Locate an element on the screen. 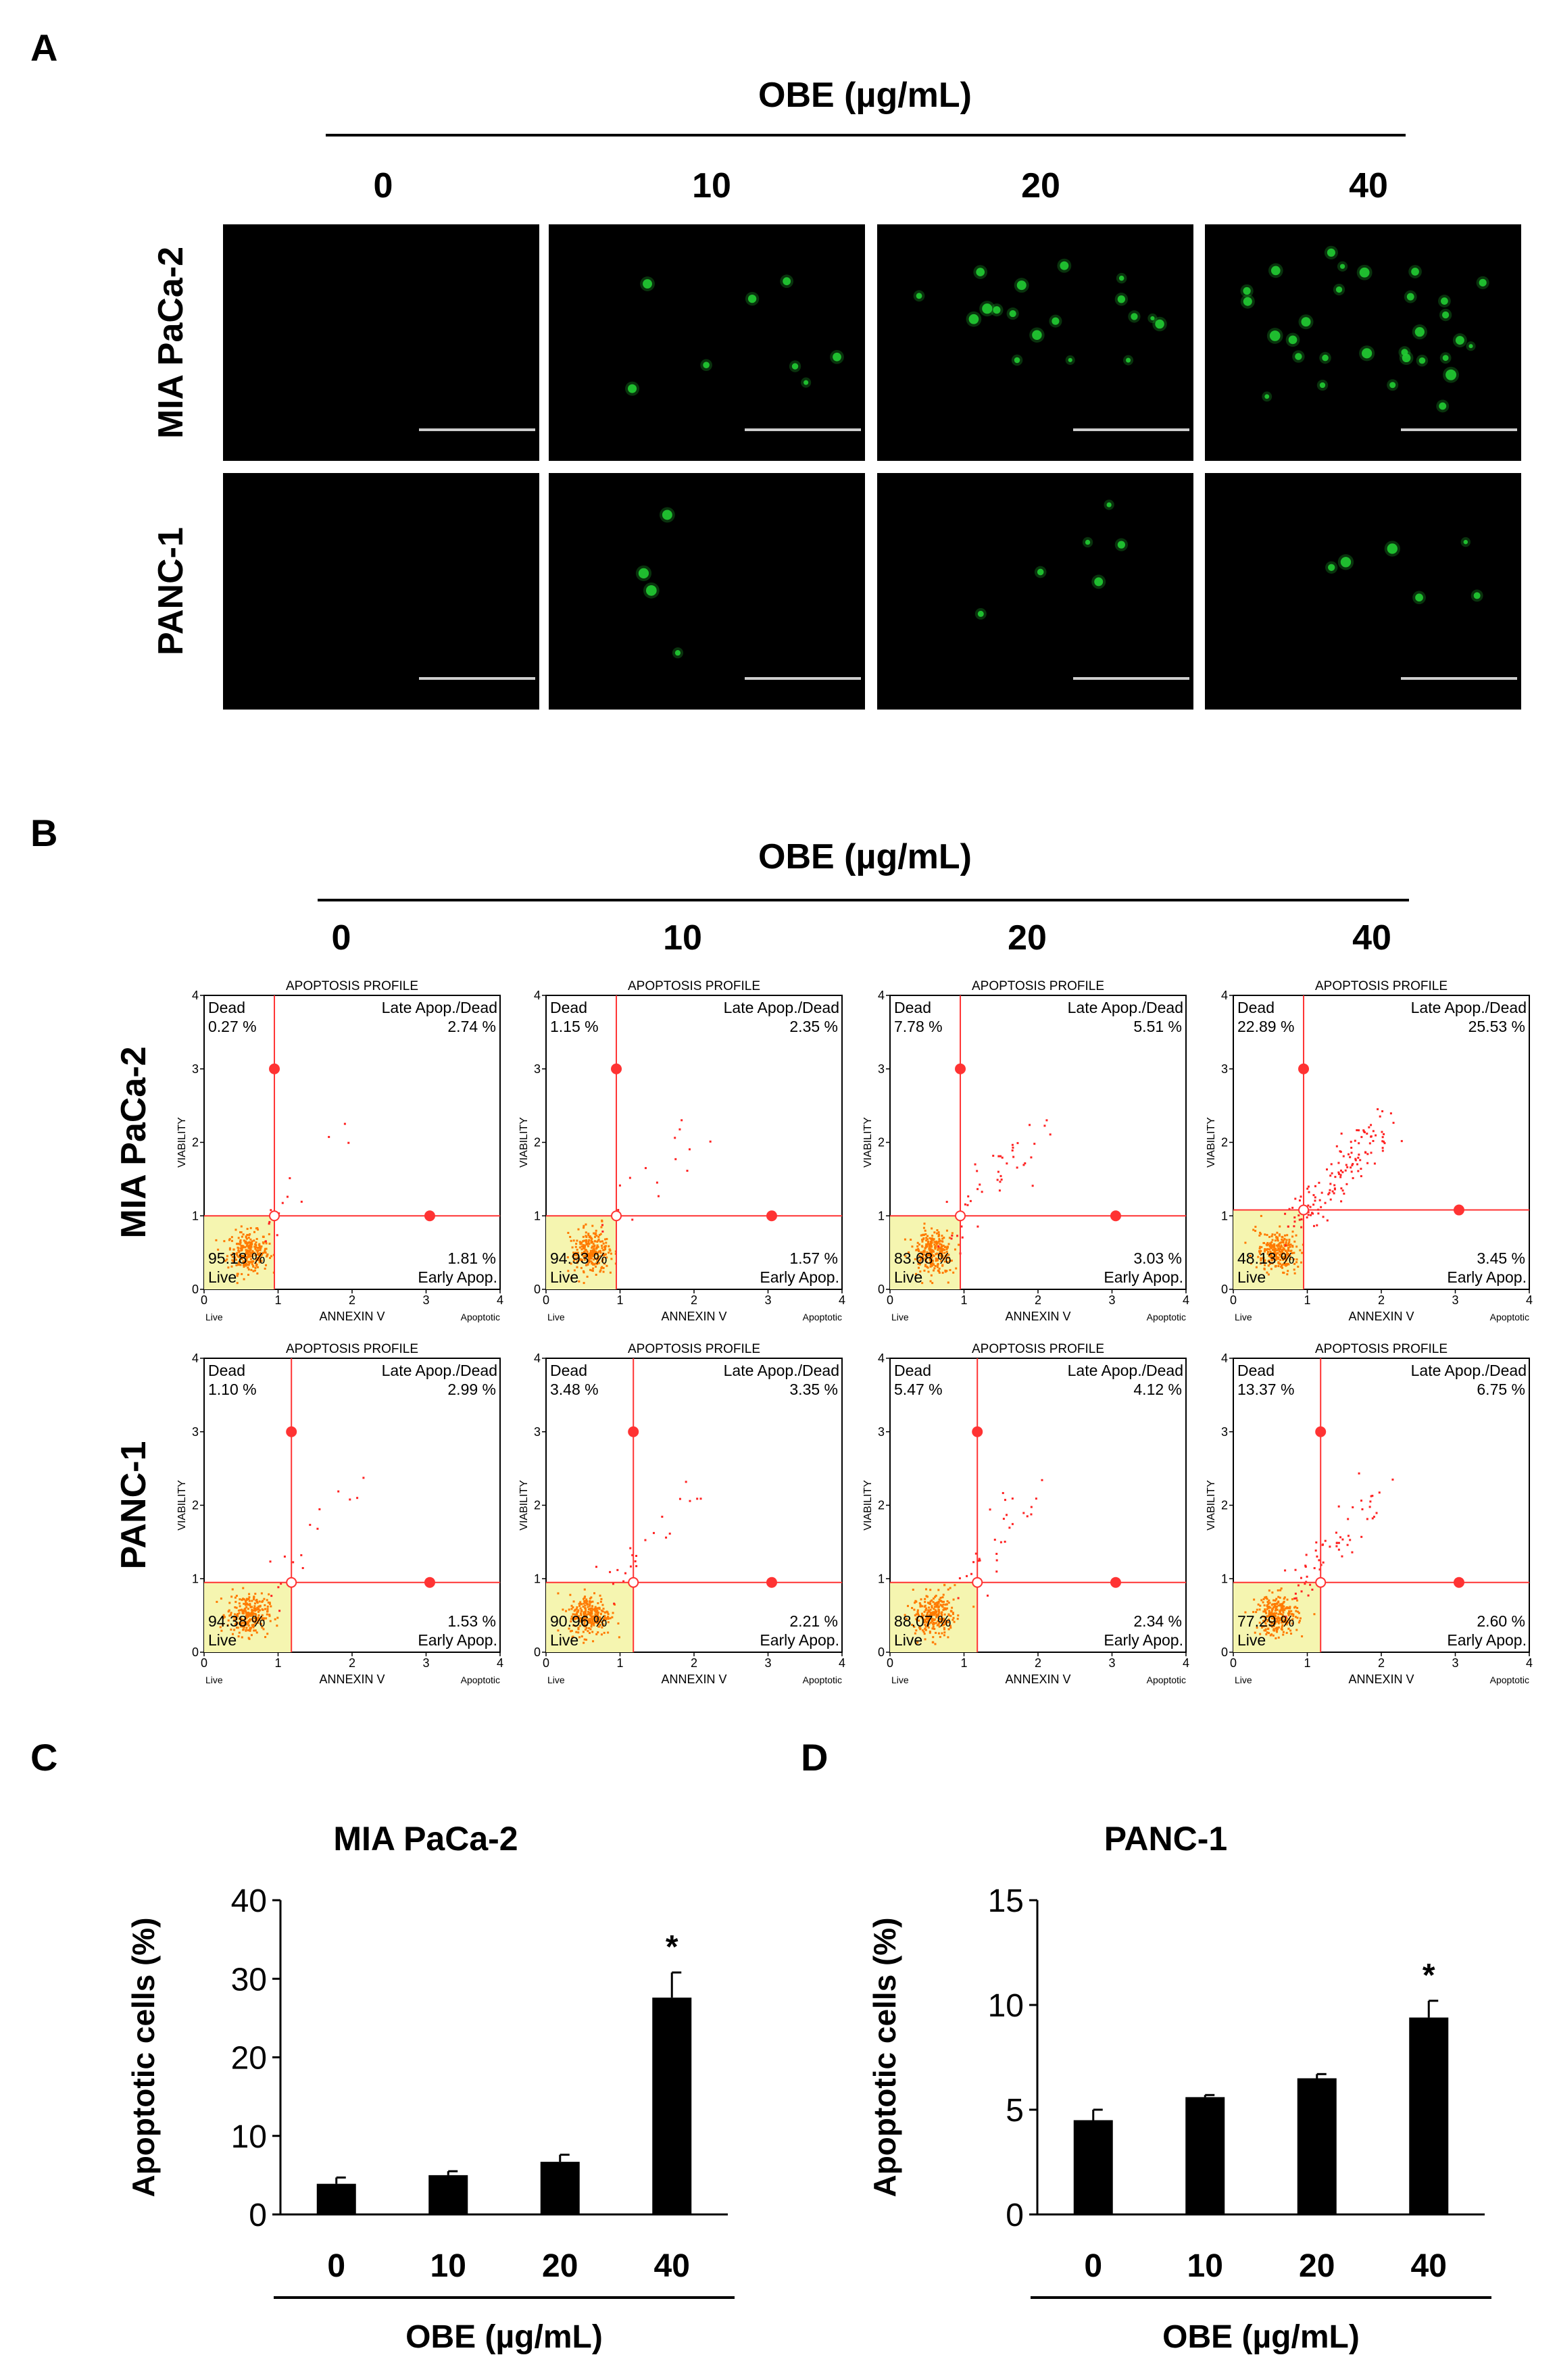 The height and width of the screenshot is (2380, 1557). quadrant-dead-value: 1.10 % is located at coordinates (232, 1389).